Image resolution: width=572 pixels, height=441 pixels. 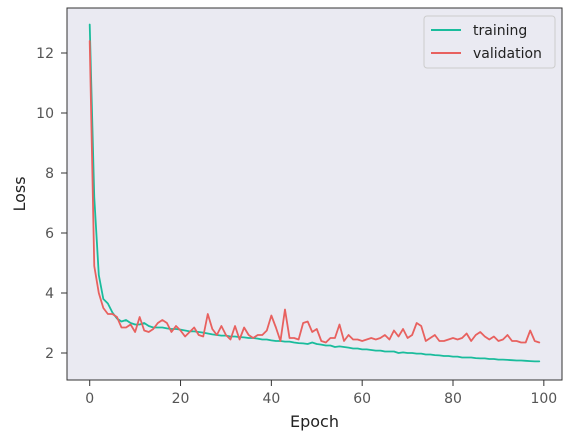 I want to click on legend: training validation, so click(x=489, y=42).